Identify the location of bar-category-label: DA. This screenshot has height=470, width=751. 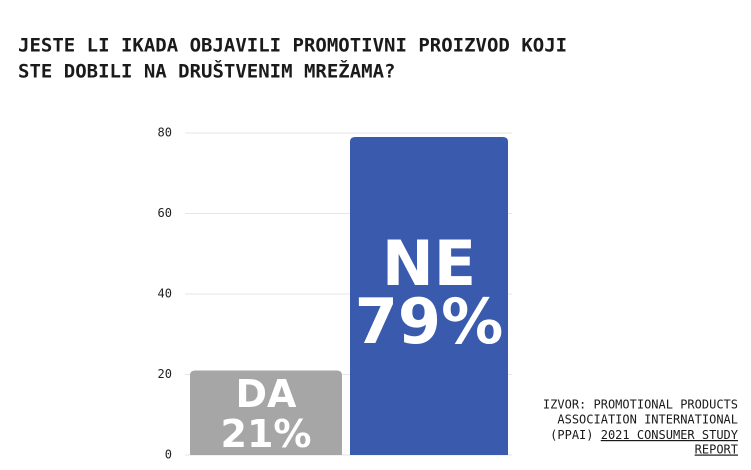
(267, 394).